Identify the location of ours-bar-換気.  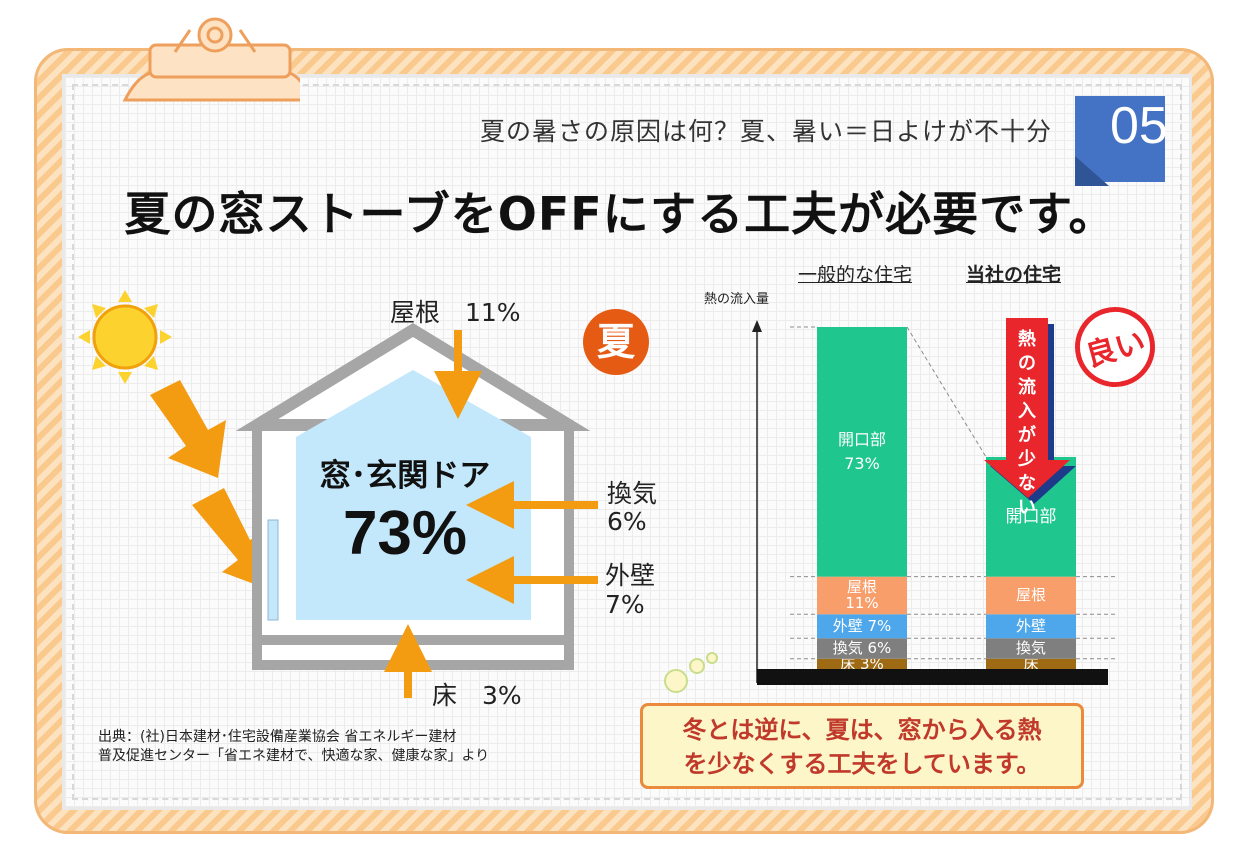
(1031, 648).